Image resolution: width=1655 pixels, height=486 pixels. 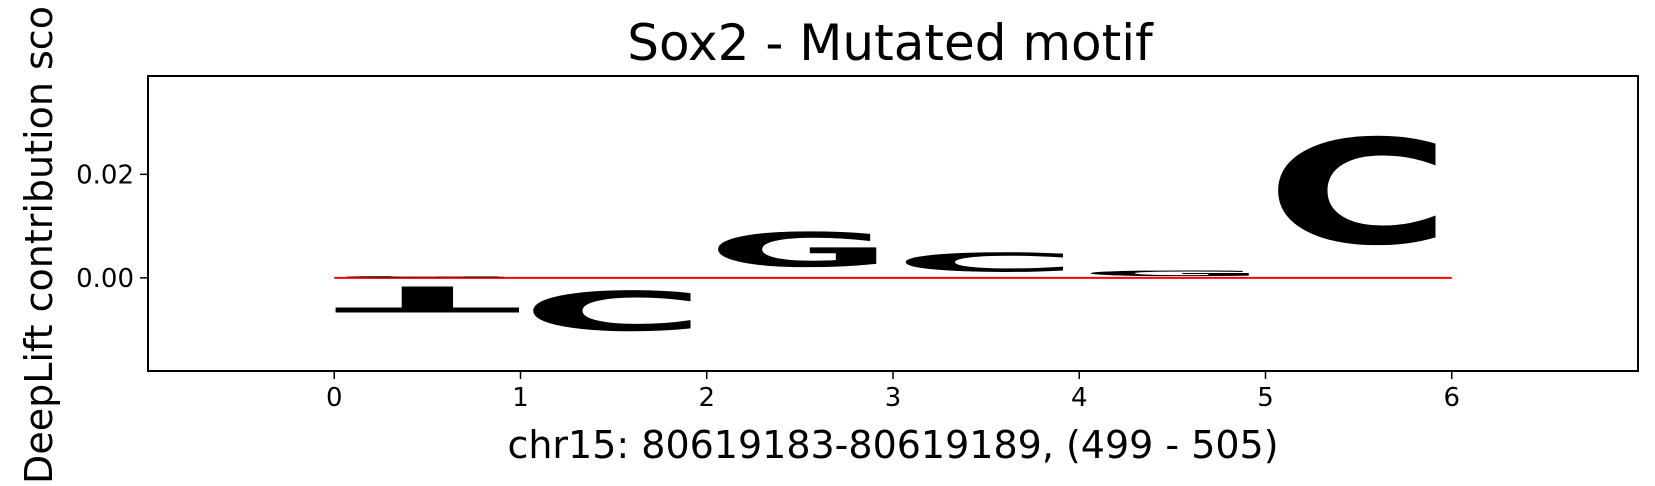 I want to click on y-tick-label: 0.00, so click(x=105, y=279).